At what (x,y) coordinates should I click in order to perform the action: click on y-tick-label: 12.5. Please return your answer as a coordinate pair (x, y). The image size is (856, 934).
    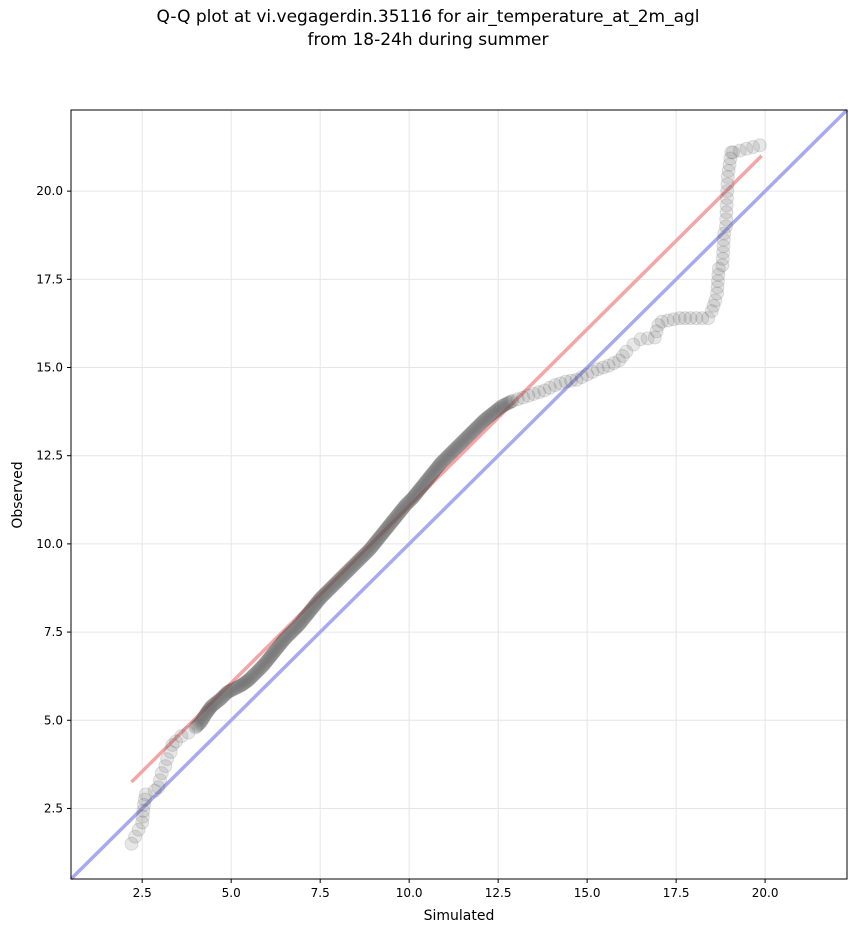
    Looking at the image, I should click on (49, 456).